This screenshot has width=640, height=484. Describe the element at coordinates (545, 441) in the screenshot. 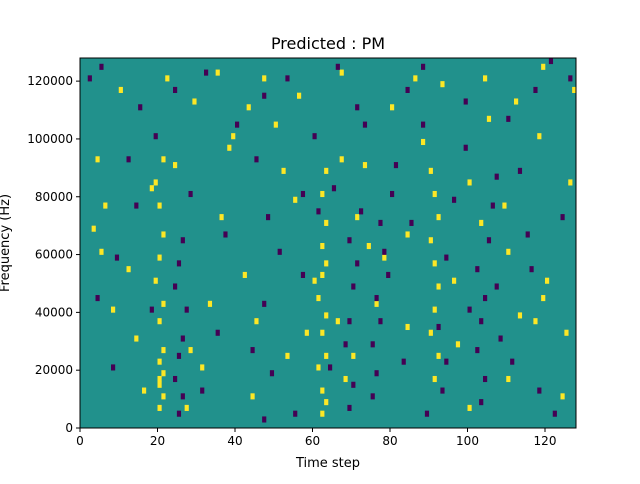

I see `x-tick-label: 120` at that location.